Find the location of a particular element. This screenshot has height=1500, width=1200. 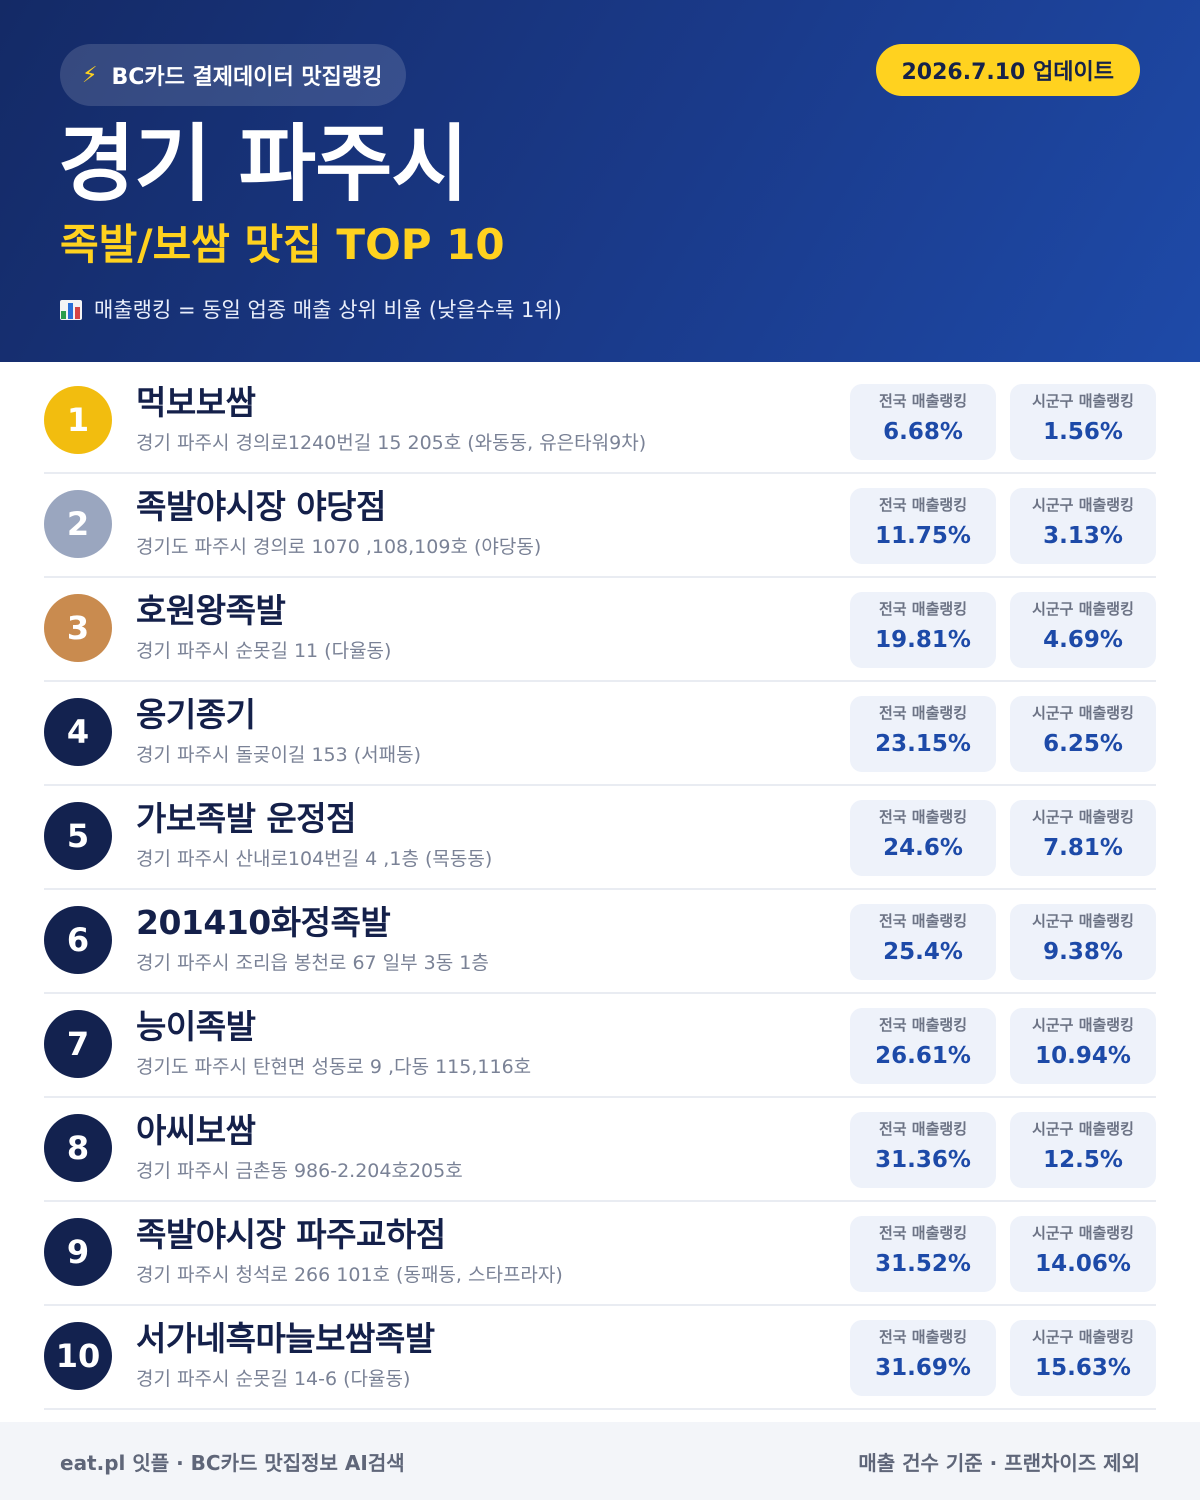

local-rank-value: 15.63% is located at coordinates (1083, 1368).